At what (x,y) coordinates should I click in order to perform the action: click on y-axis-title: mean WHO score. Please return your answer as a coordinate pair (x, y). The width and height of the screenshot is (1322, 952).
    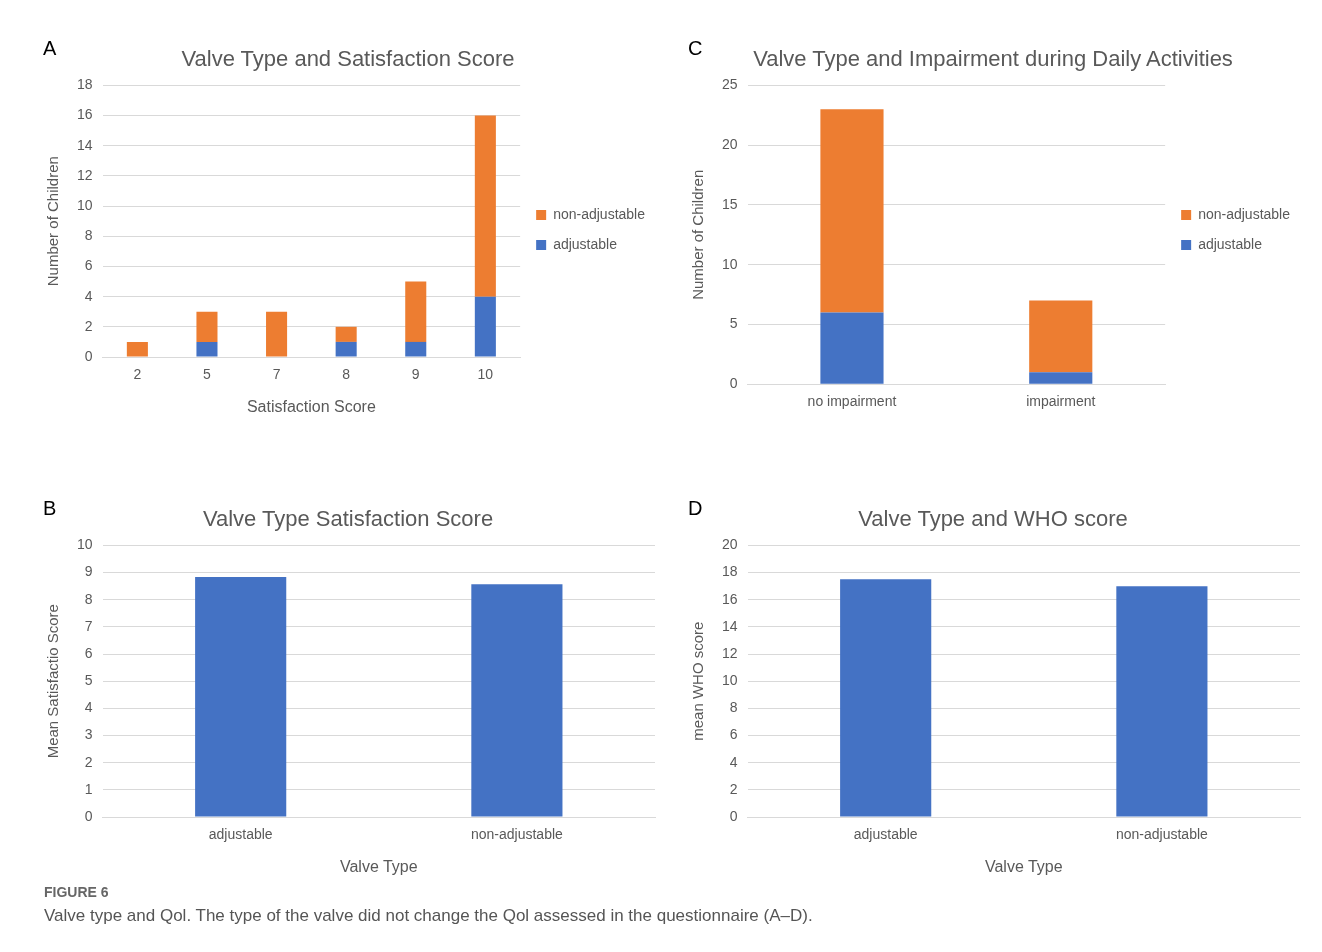
    Looking at the image, I should click on (698, 681).